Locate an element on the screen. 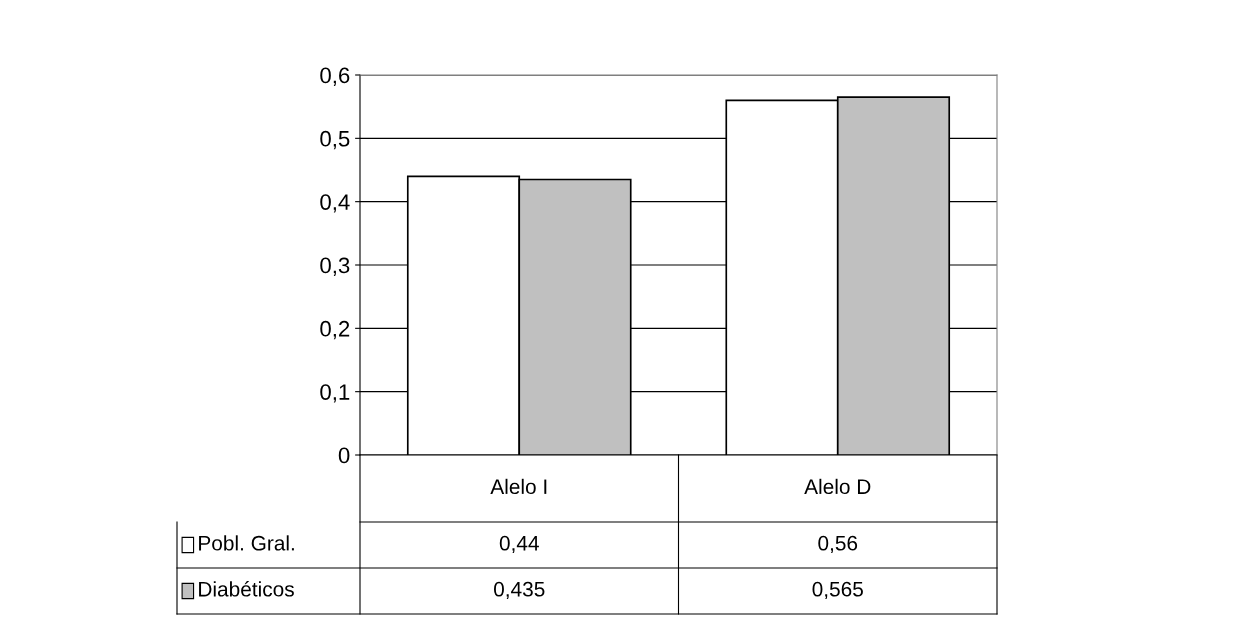 This screenshot has height=644, width=1257. y-tick-label: 0,5 is located at coordinates (335, 140).